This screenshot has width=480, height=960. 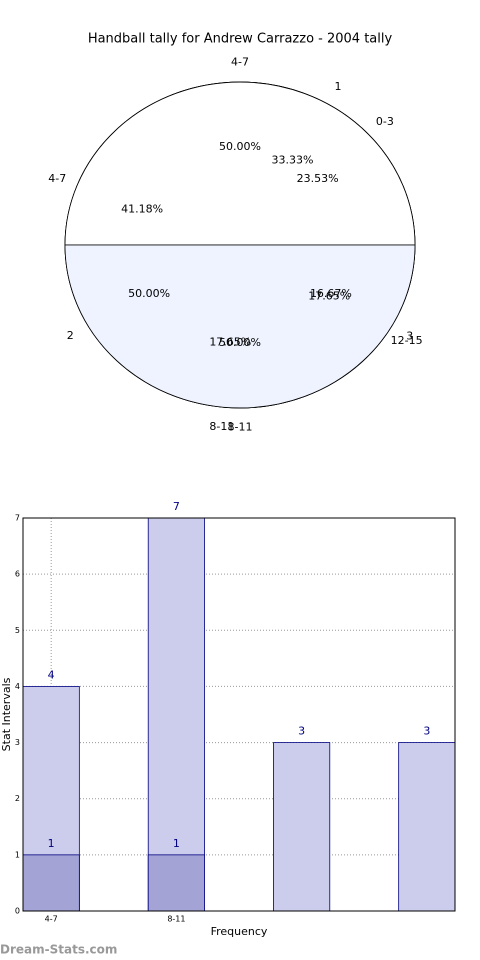 What do you see at coordinates (17, 686) in the screenshot?
I see `y-tick-label: 4` at bounding box center [17, 686].